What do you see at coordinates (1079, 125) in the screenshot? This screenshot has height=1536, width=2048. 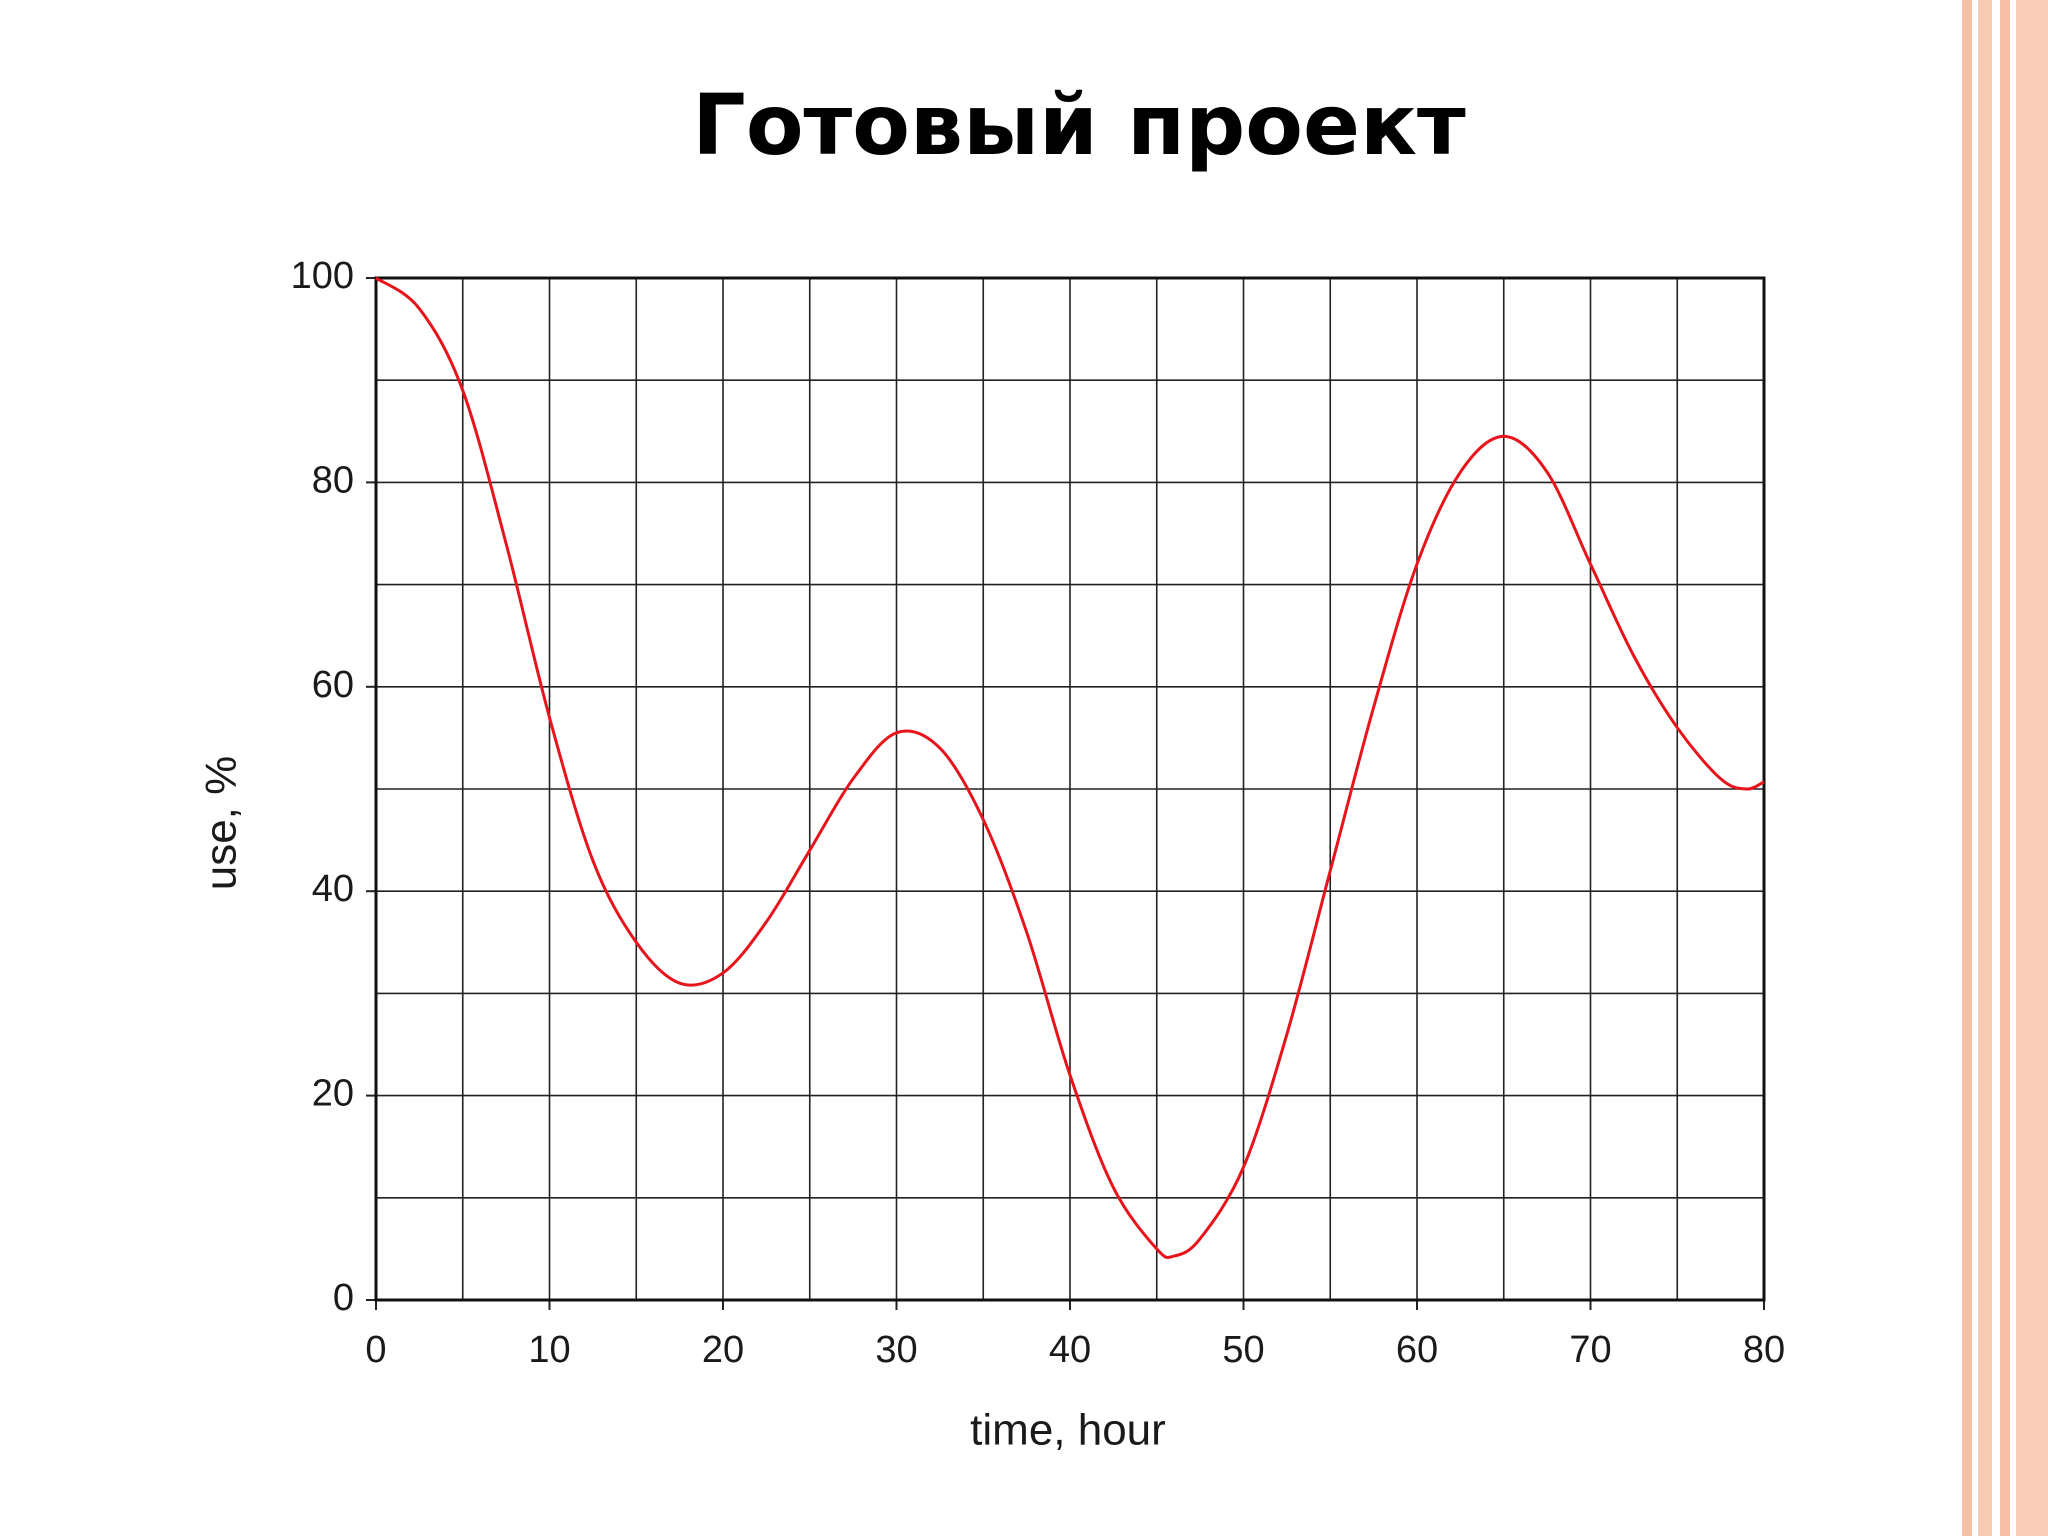 I see `chart-title: Готовый проект` at bounding box center [1079, 125].